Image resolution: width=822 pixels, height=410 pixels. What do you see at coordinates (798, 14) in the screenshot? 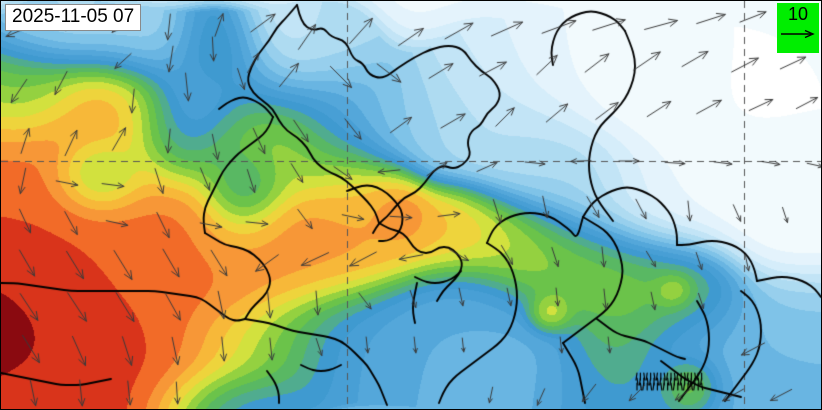
I see `wind-scale-value: 10` at bounding box center [798, 14].